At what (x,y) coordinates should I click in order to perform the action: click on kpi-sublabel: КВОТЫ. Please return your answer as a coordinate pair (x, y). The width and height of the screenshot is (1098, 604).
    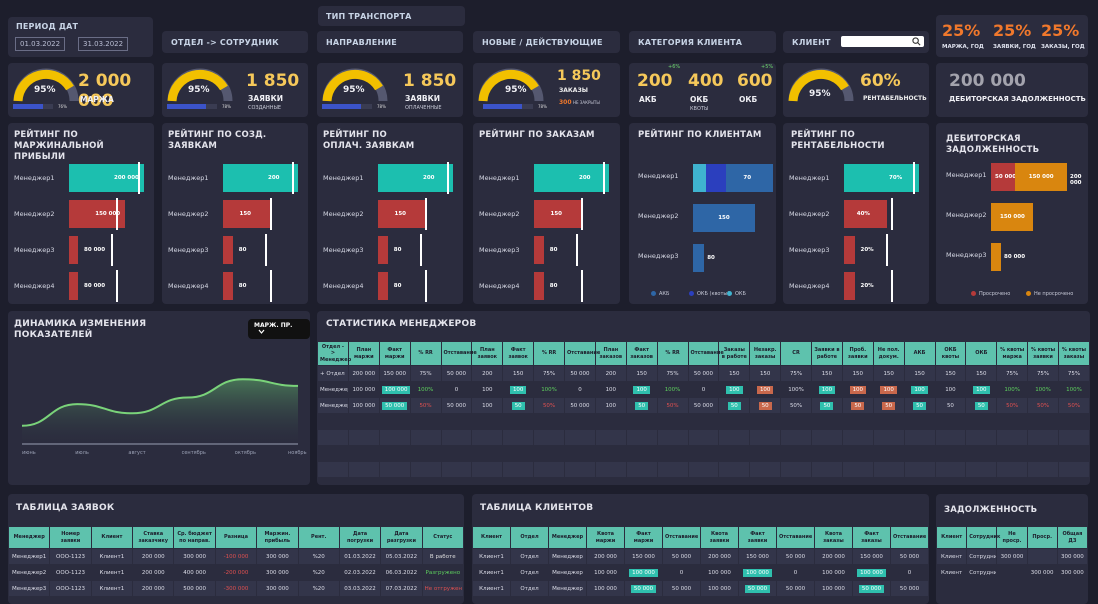
    Looking at the image, I should click on (699, 109).